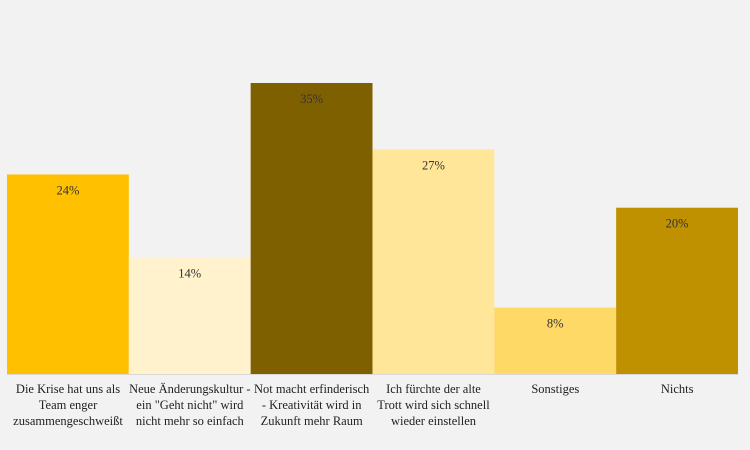 The width and height of the screenshot is (750, 450). Describe the element at coordinates (67, 190) in the screenshot. I see `data-label-1: 24%` at that location.